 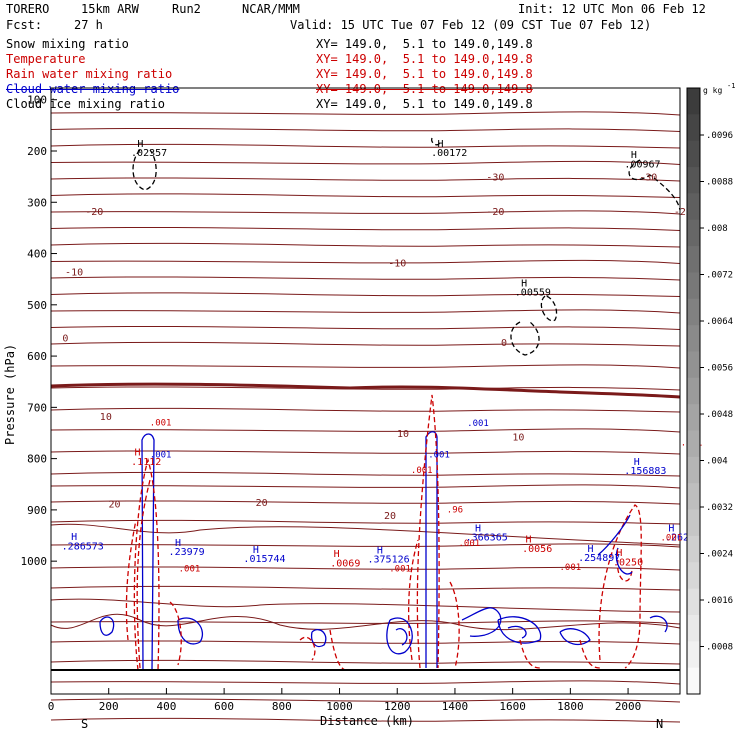 I want to click on x-axis-label: Distance (km), so click(x=367, y=721).